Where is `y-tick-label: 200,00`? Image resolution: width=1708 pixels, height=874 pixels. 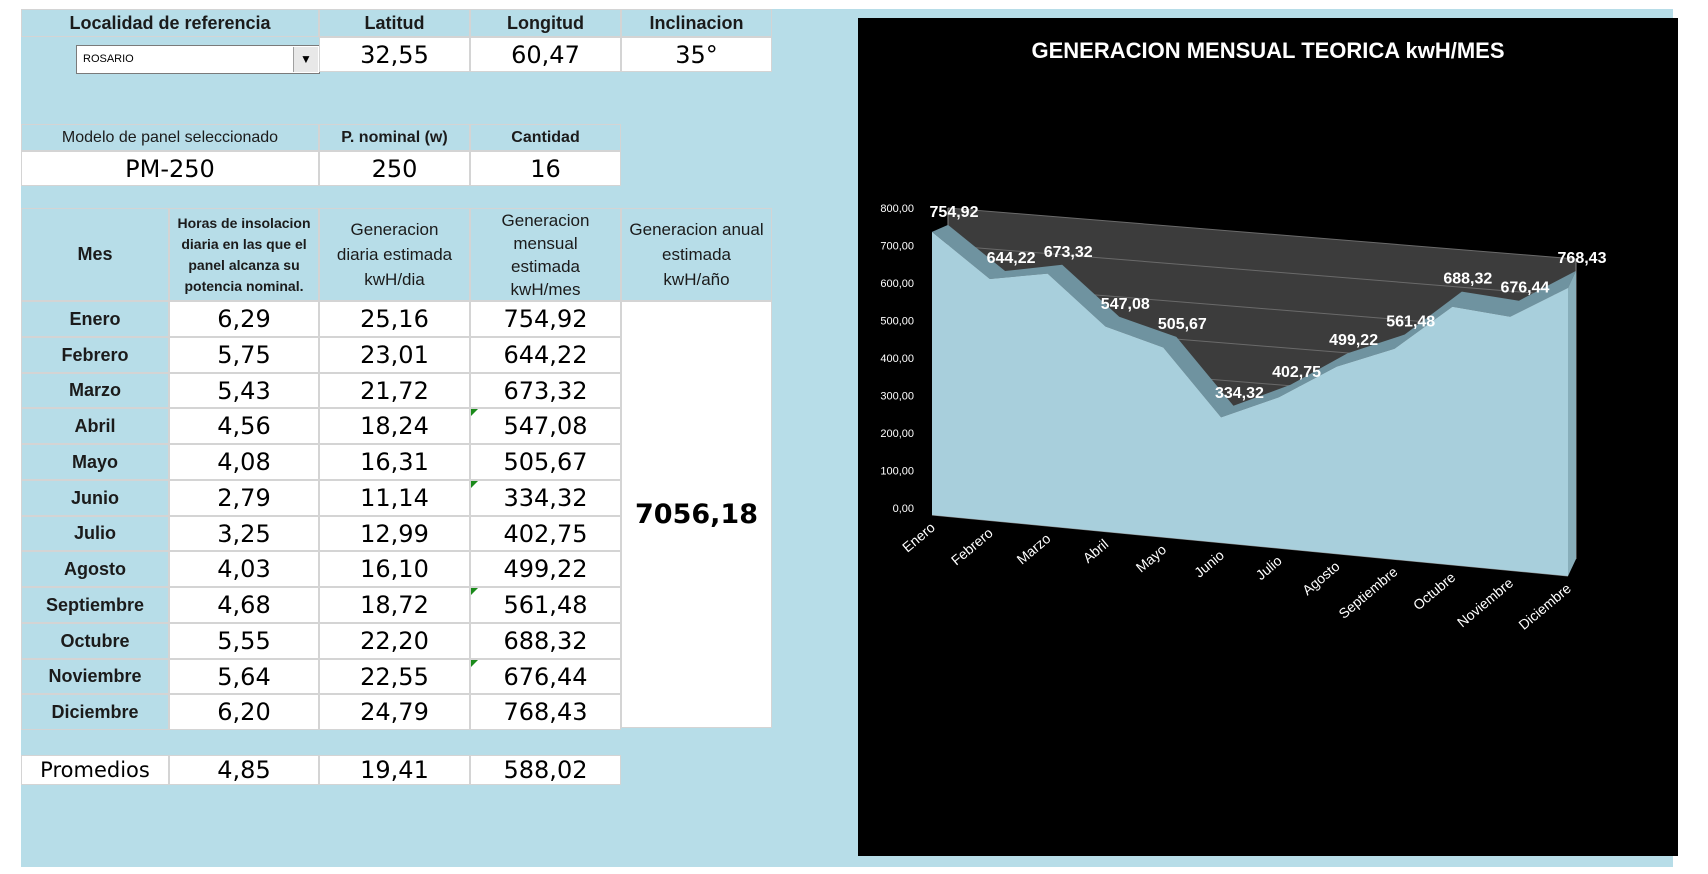 y-tick-label: 200,00 is located at coordinates (897, 434).